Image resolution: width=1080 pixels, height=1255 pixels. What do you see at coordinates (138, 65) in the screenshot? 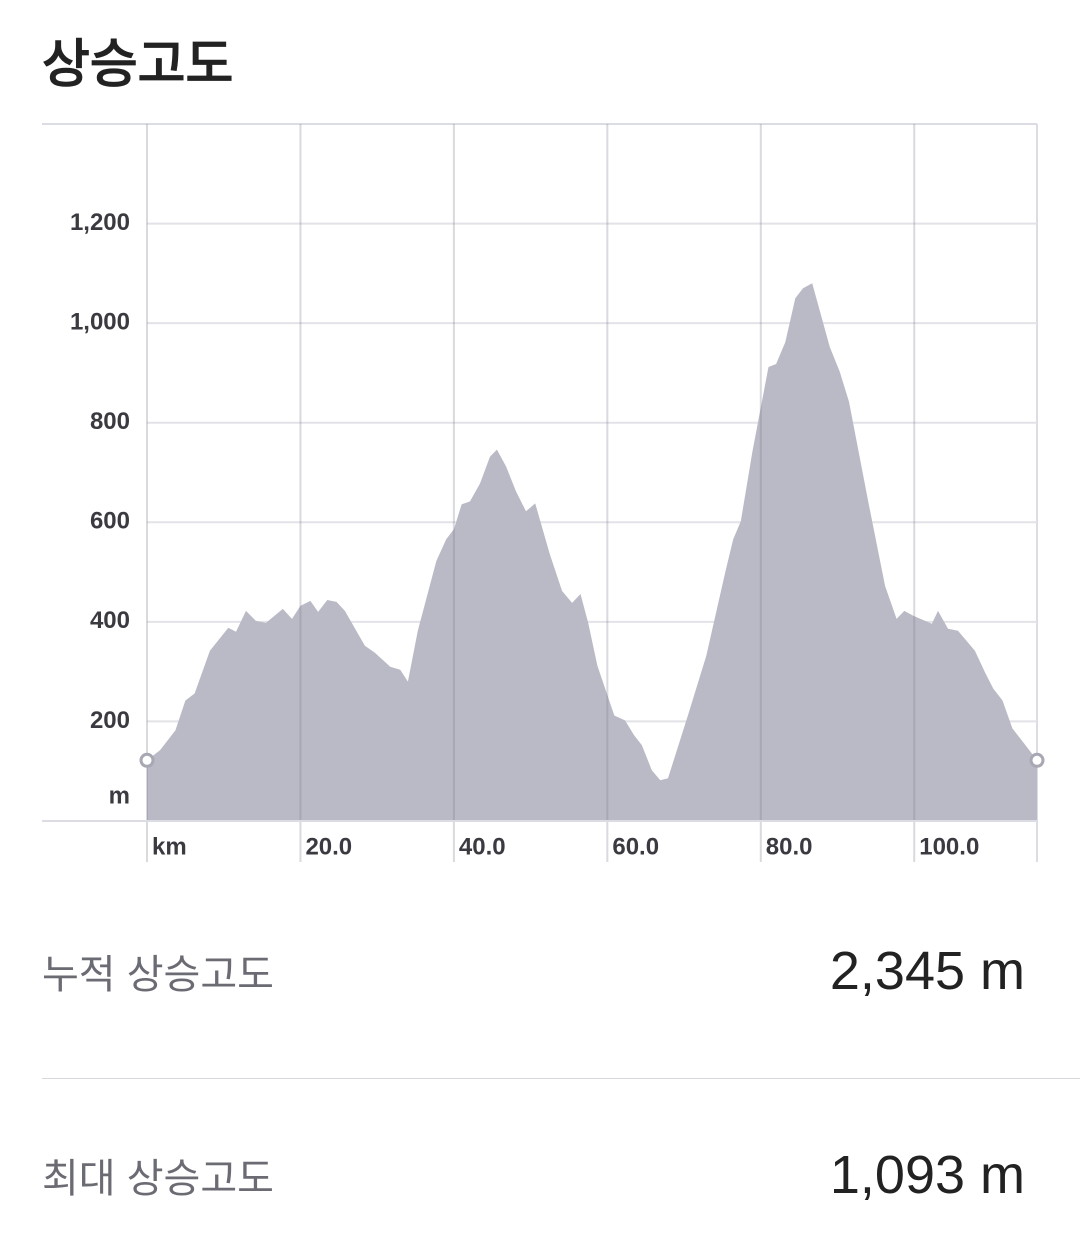
I see `section-title: 상승고도` at bounding box center [138, 65].